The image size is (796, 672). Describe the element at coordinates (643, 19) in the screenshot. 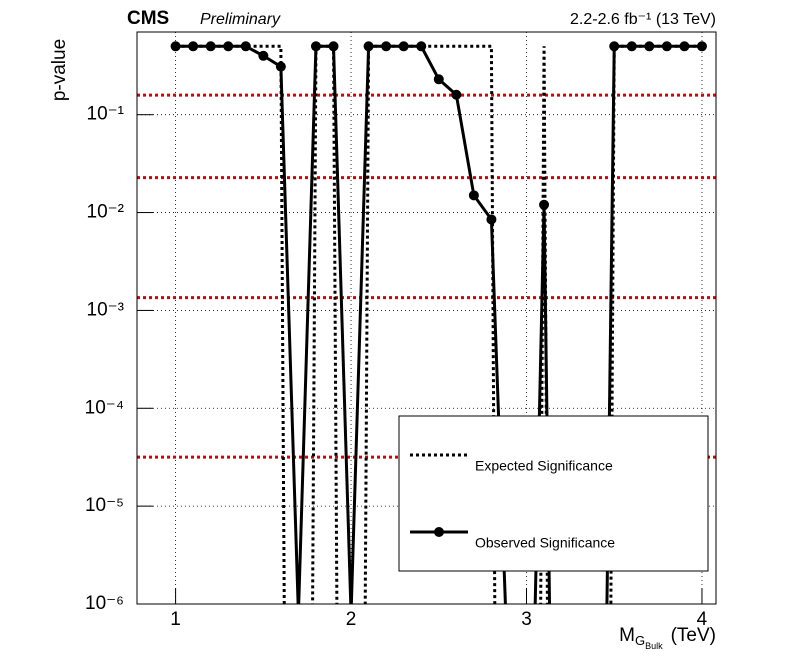

I see `lumi: 2.2-2.6 fb⁻¹ (13 TeV)` at that location.